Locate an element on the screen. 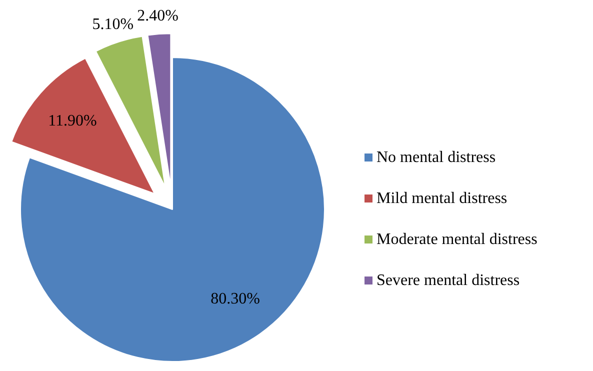  data-label: 11.90% is located at coordinates (72, 121).